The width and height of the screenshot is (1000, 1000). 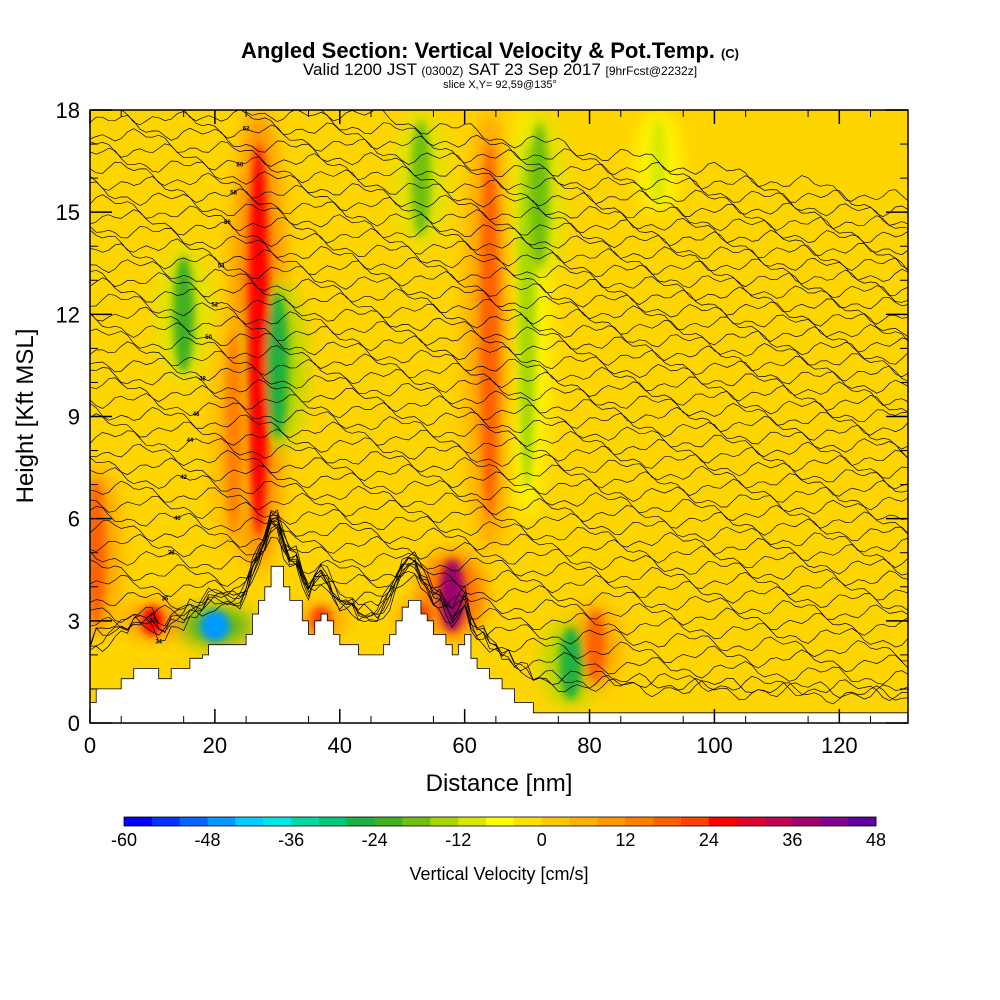 What do you see at coordinates (291, 840) in the screenshot?
I see `colorbar-tick-label: -36` at bounding box center [291, 840].